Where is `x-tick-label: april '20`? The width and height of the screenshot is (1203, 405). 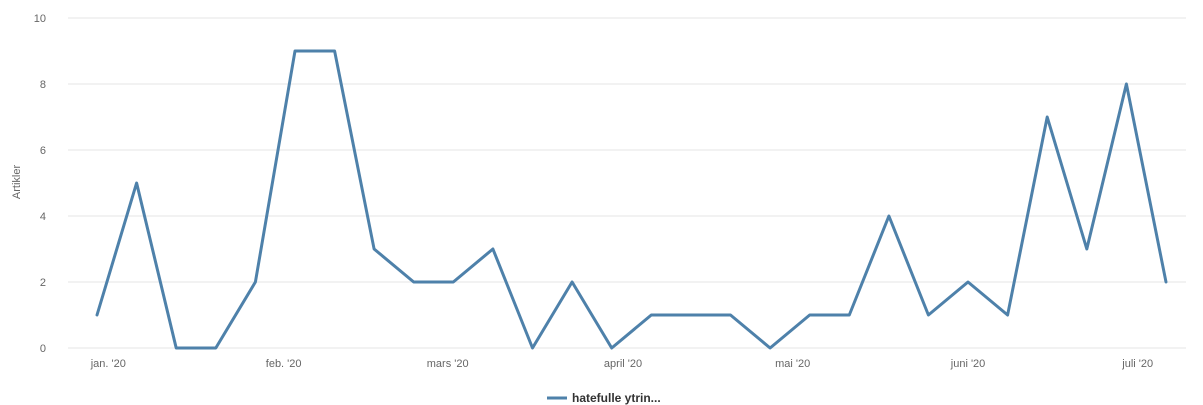 x-tick-label: april '20 is located at coordinates (623, 364).